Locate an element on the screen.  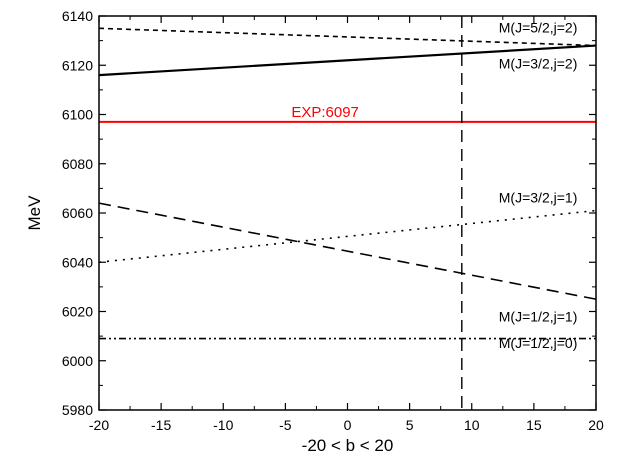
y-tick-label: 6000 is located at coordinates (77, 361).